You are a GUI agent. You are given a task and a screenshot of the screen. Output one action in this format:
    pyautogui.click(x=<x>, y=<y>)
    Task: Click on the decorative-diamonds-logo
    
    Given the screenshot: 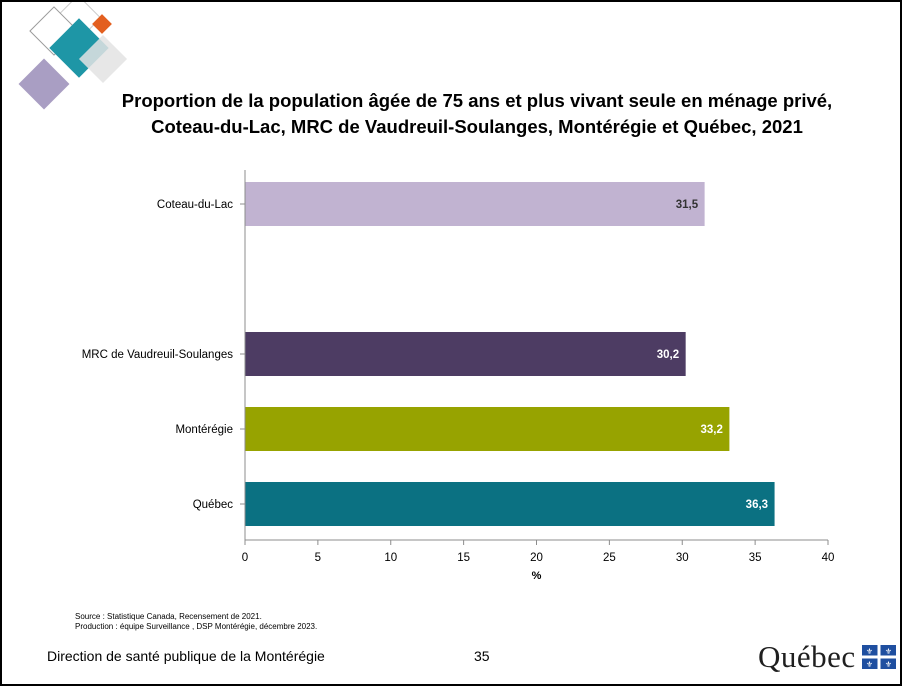 What is the action you would take?
    pyautogui.click(x=73, y=56)
    